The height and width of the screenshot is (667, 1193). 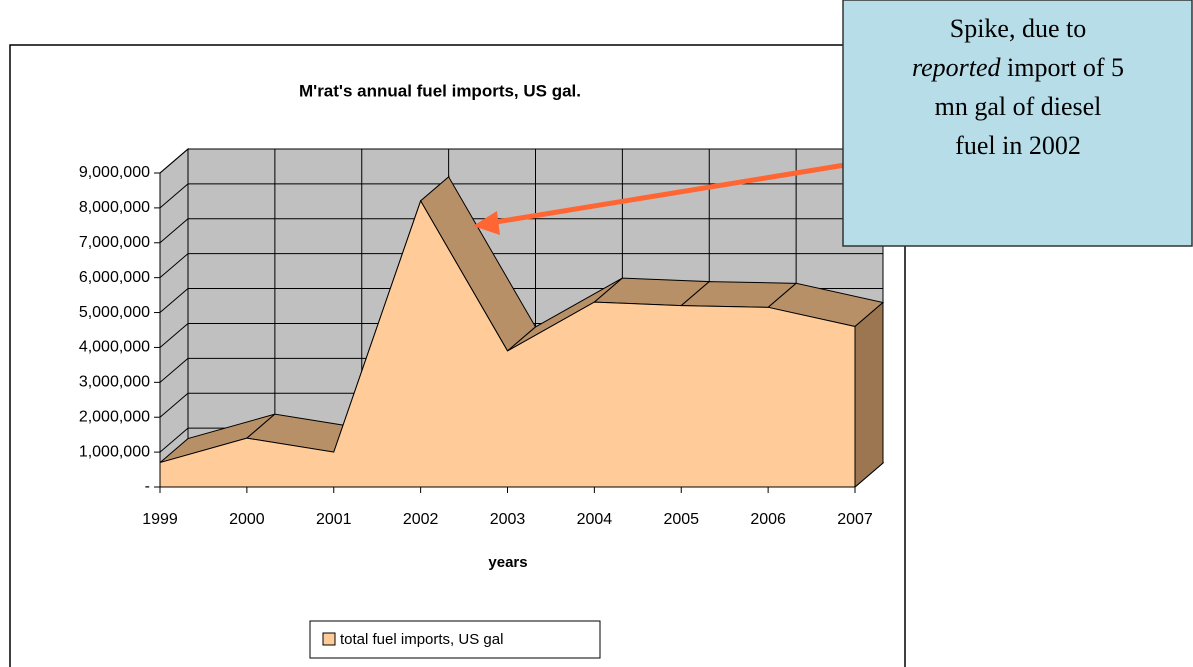 I want to click on legend-box, so click(x=455, y=639).